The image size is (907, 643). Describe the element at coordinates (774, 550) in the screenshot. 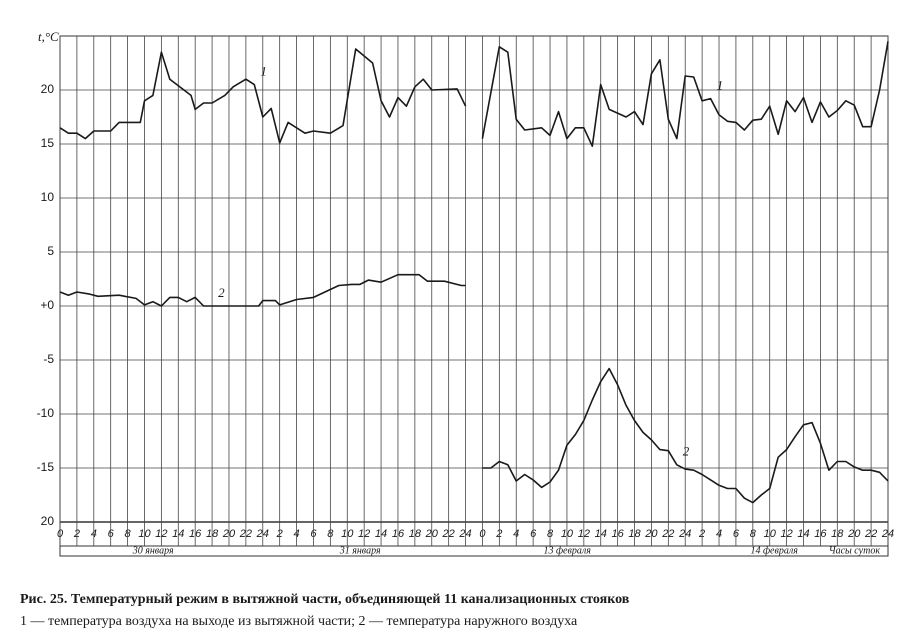

I see `day-label: 14 февраля` at that location.